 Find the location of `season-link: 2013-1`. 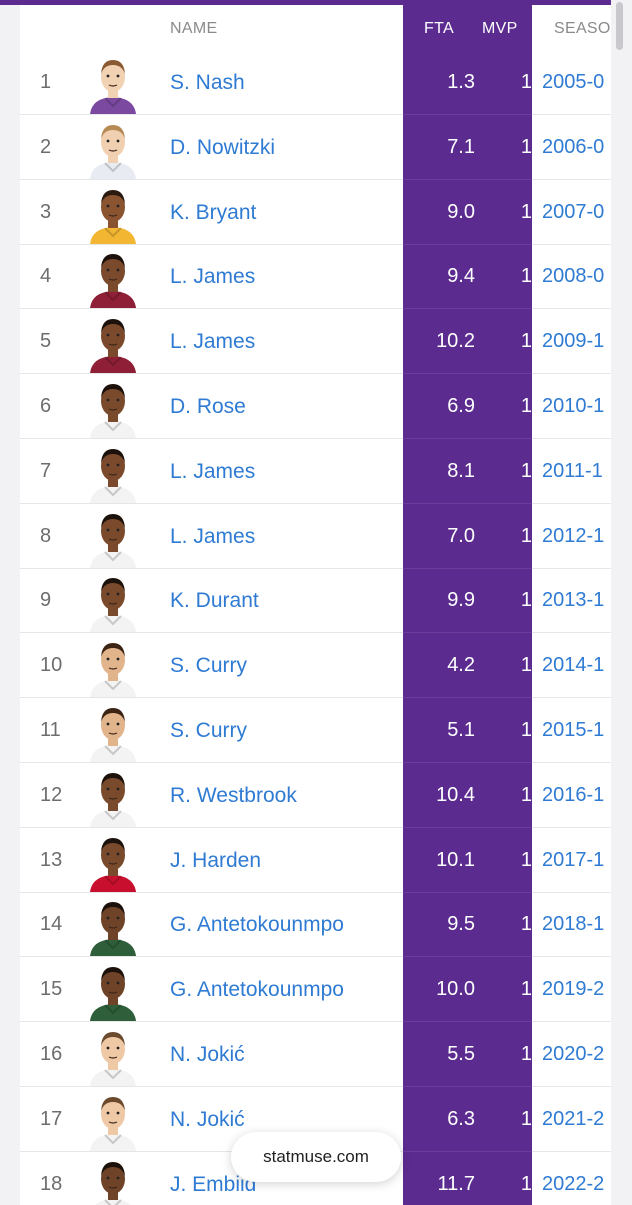

season-link: 2013-1 is located at coordinates (573, 600).